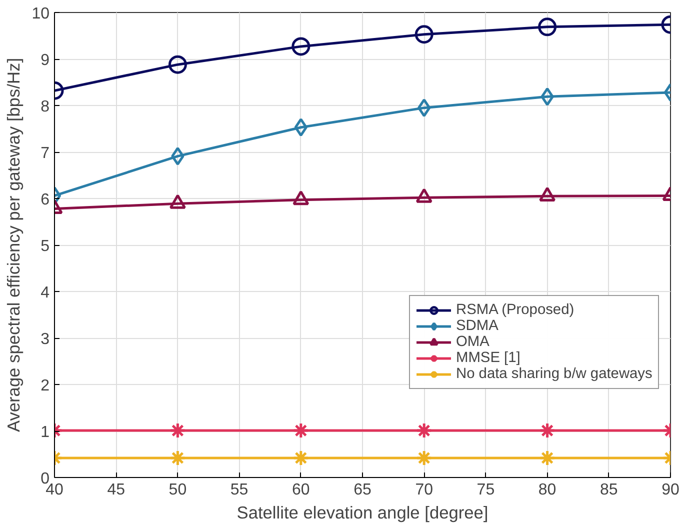 Image resolution: width=696 pixels, height=531 pixels. What do you see at coordinates (239, 490) in the screenshot?
I see `x-tick-label: 55` at bounding box center [239, 490].